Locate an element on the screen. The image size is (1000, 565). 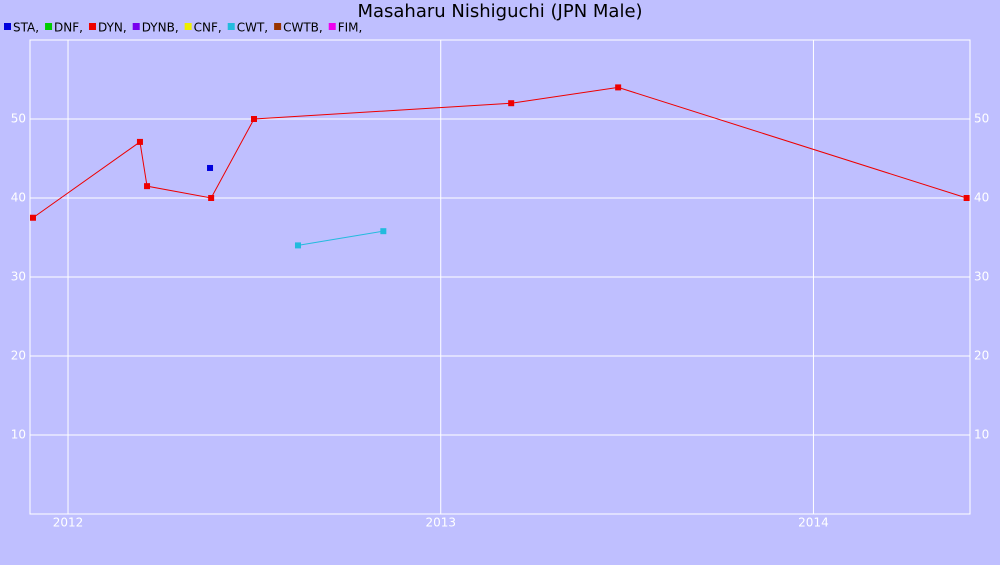
legend-label: CWTB, is located at coordinates (303, 28).